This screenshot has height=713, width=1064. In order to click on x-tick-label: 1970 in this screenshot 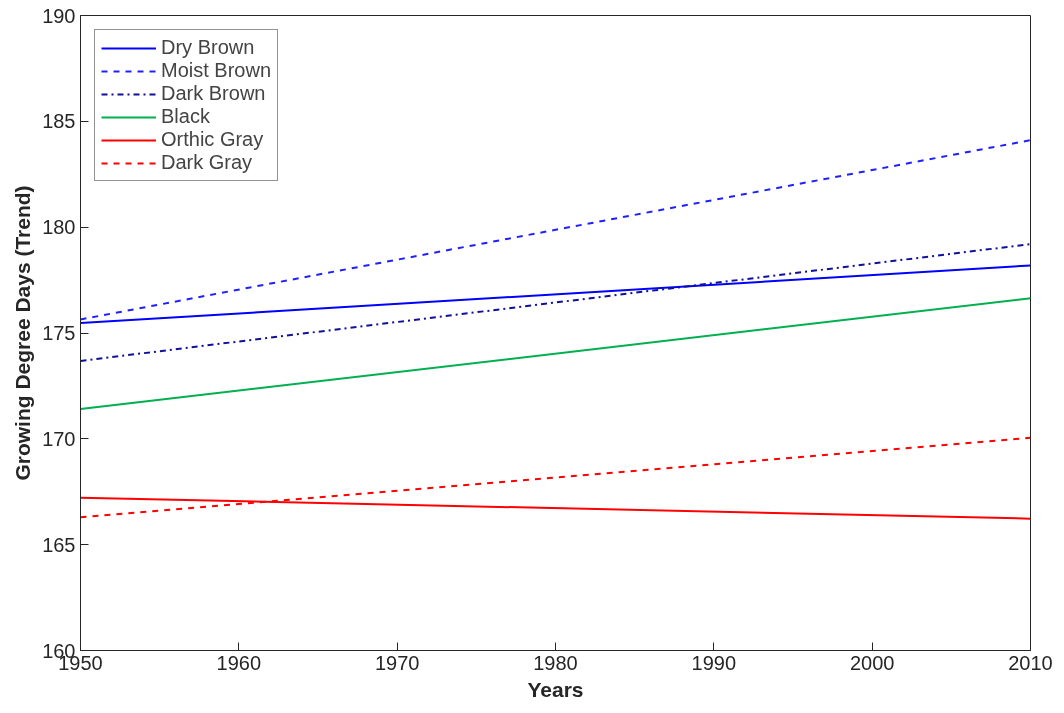, I will do `click(397, 662)`.